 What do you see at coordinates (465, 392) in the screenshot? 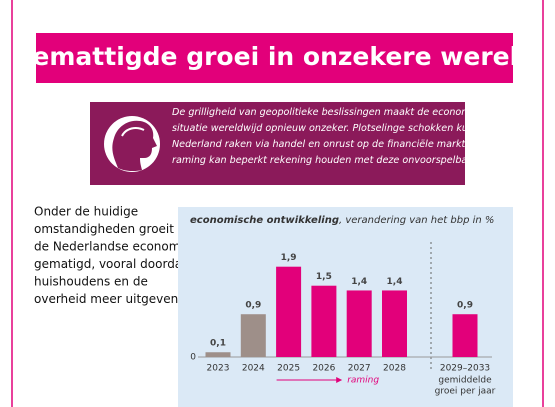
I see `category-note: groei per jaar` at bounding box center [465, 392].